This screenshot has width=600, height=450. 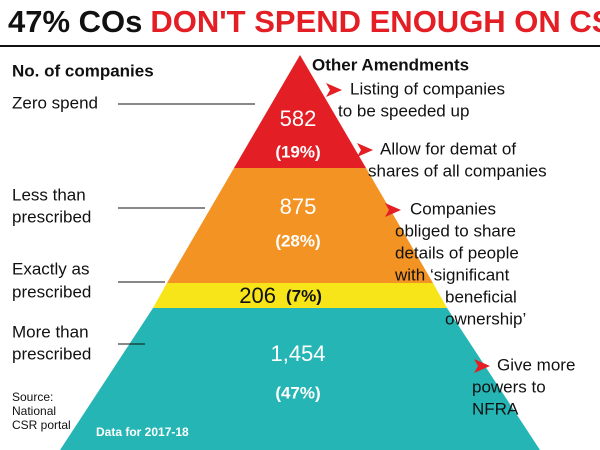 What do you see at coordinates (453, 208) in the screenshot?
I see `amendment-line: Companies` at bounding box center [453, 208].